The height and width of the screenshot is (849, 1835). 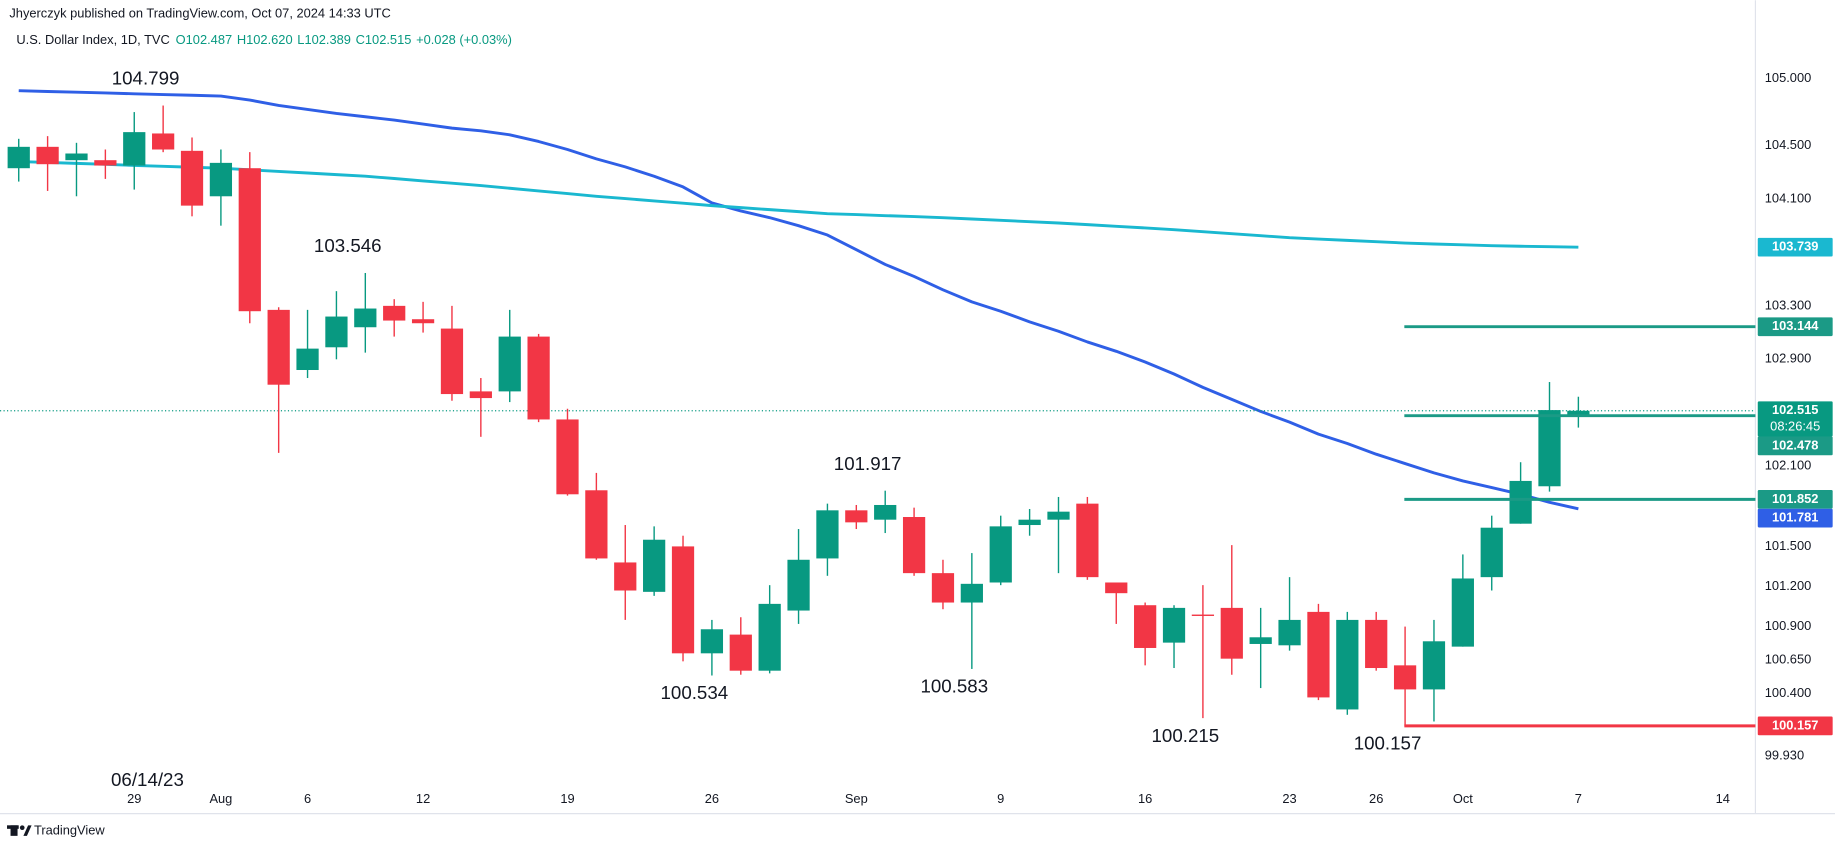 What do you see at coordinates (1388, 743) in the screenshot?
I see `annotation: 100.157` at bounding box center [1388, 743].